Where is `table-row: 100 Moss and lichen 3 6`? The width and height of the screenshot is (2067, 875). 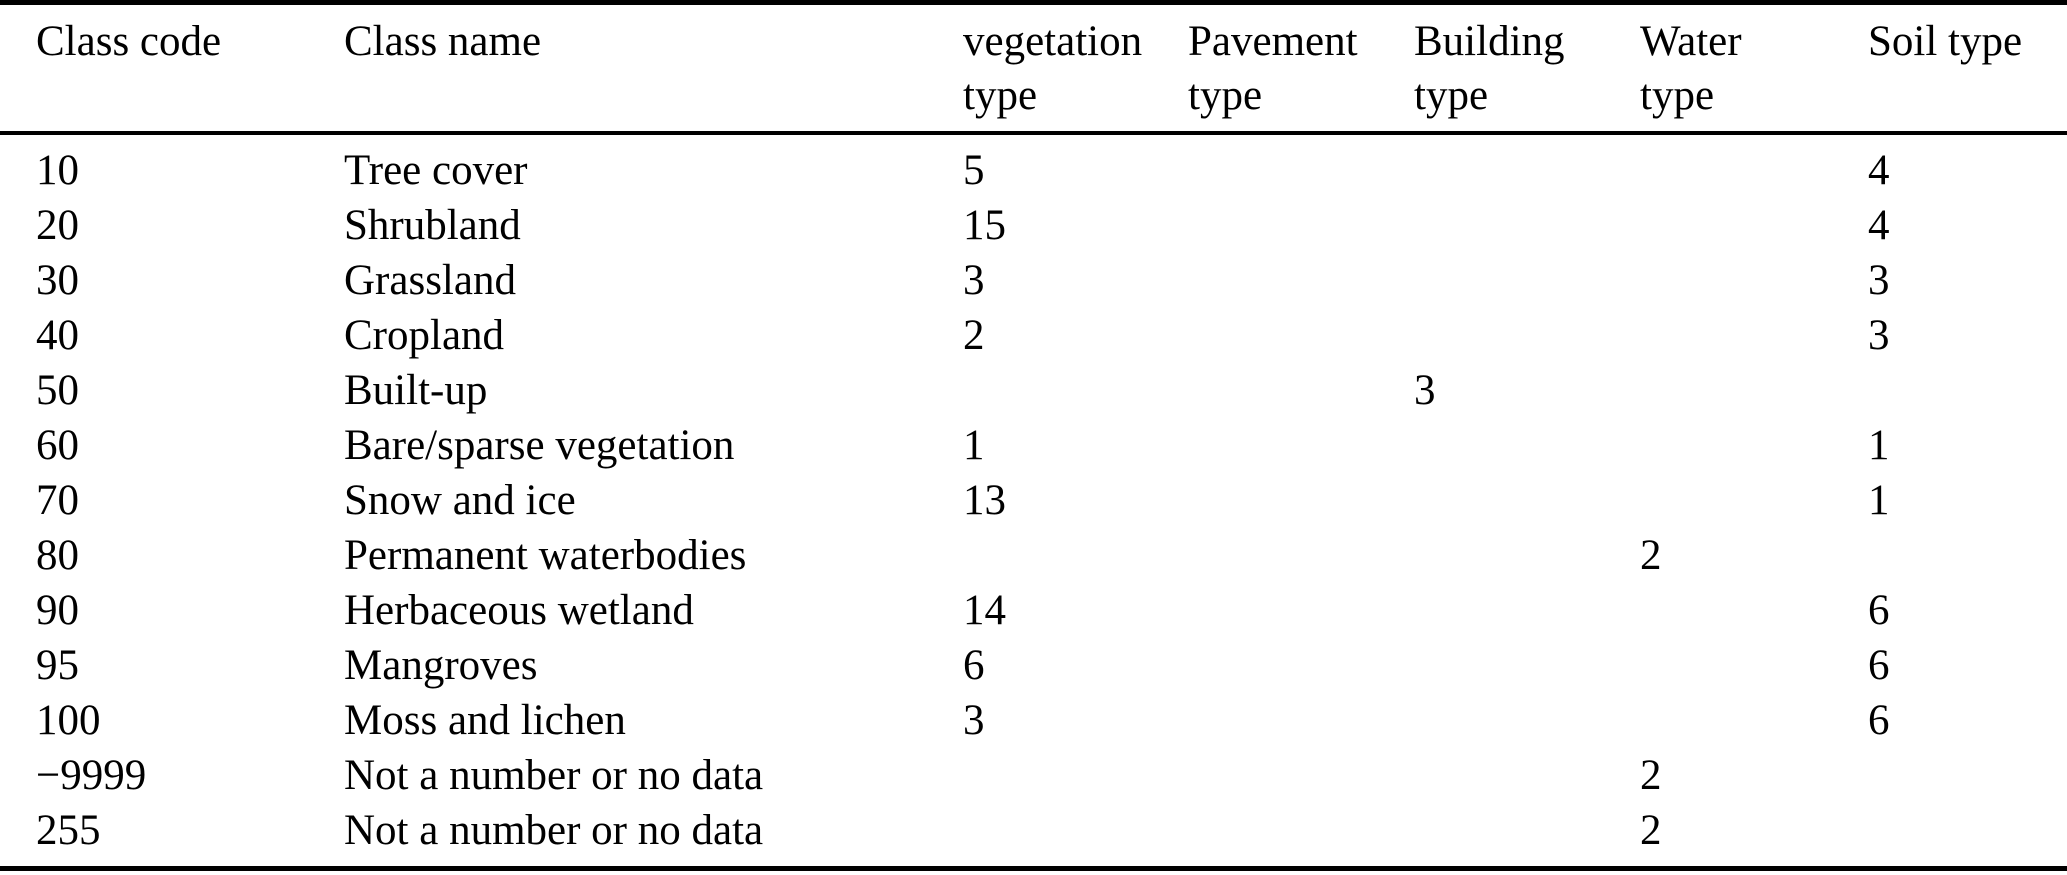 table-row: 100 Moss and lichen 3 6 is located at coordinates (1033, 720).